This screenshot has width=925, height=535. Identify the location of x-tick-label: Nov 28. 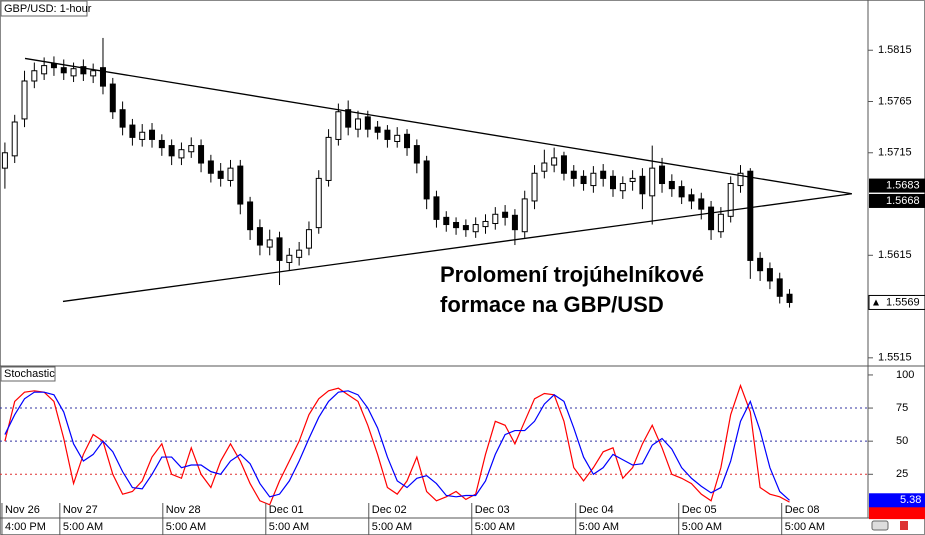
(183, 510).